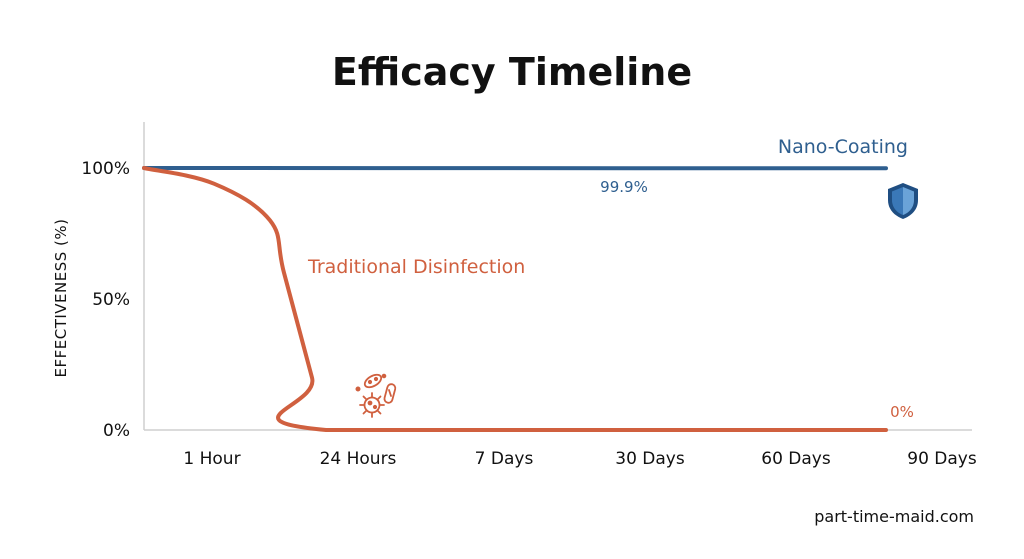  I want to click on x-tick-label: 60 Days, so click(796, 459).